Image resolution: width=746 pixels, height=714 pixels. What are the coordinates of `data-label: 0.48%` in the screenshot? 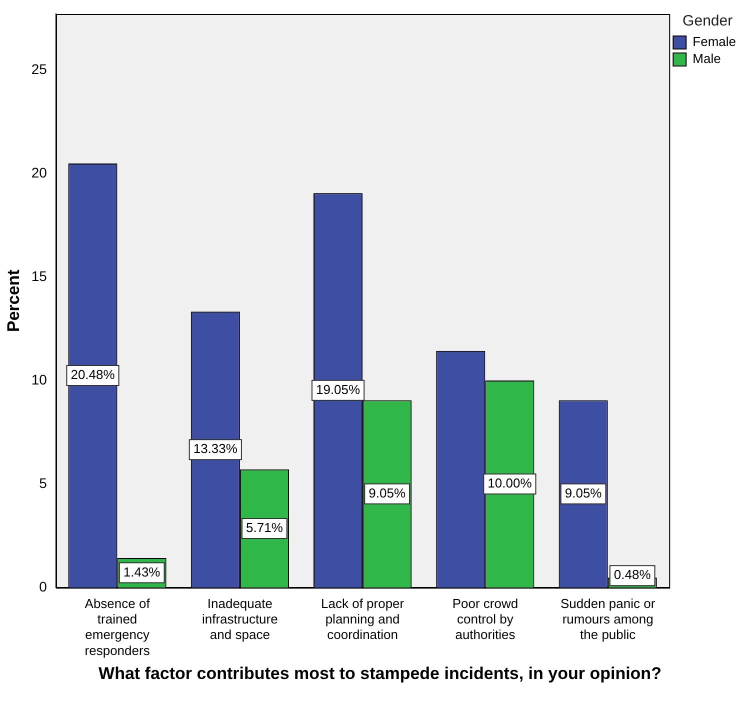 It's located at (633, 574).